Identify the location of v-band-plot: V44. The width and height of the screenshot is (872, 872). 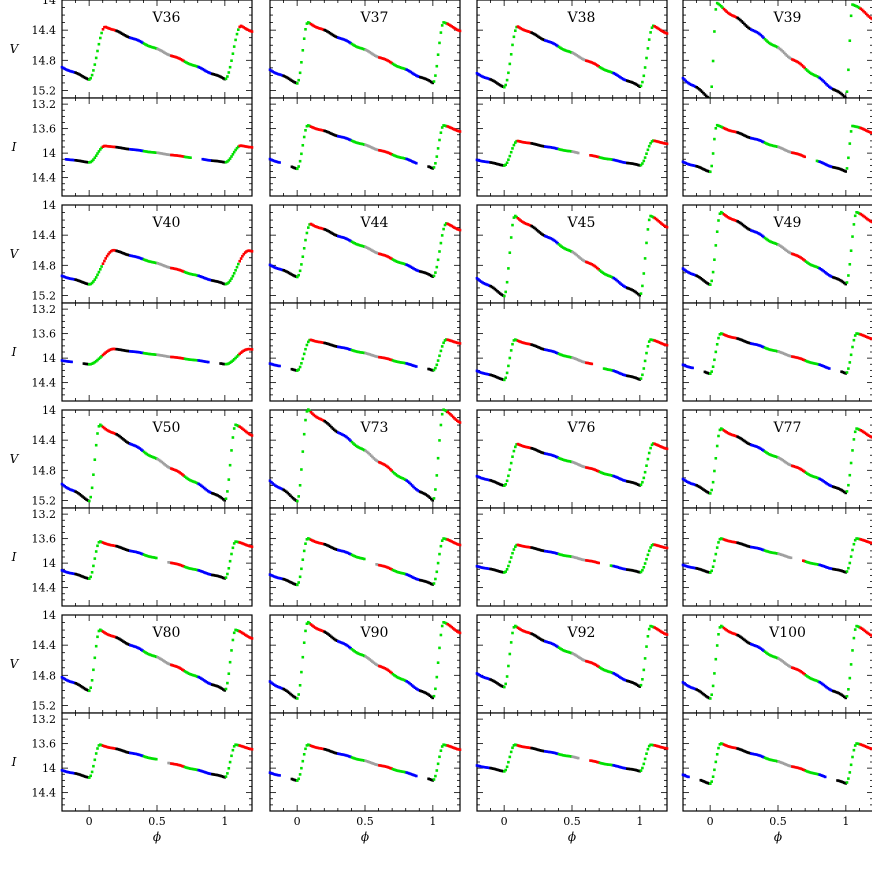
(365, 254).